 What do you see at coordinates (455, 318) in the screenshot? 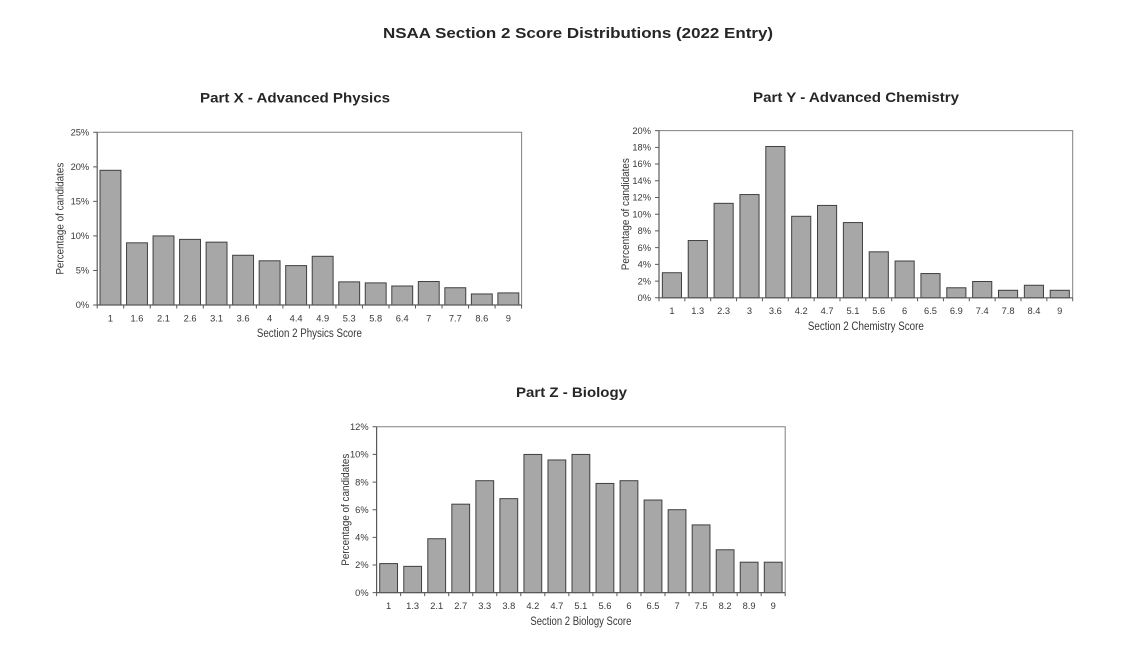
I see `svg-text: 7.7` at bounding box center [455, 318].